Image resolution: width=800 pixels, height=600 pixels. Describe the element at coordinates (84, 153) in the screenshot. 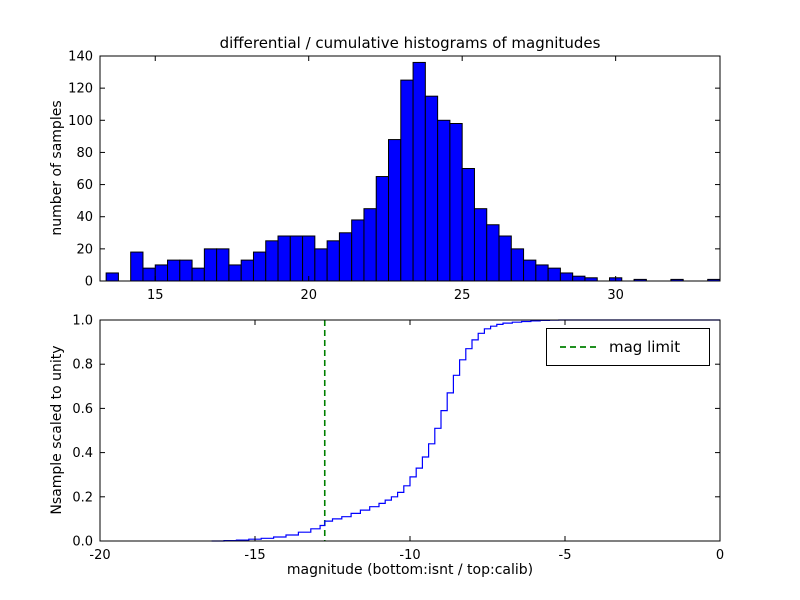

I see `y-tick-label: 80` at that location.